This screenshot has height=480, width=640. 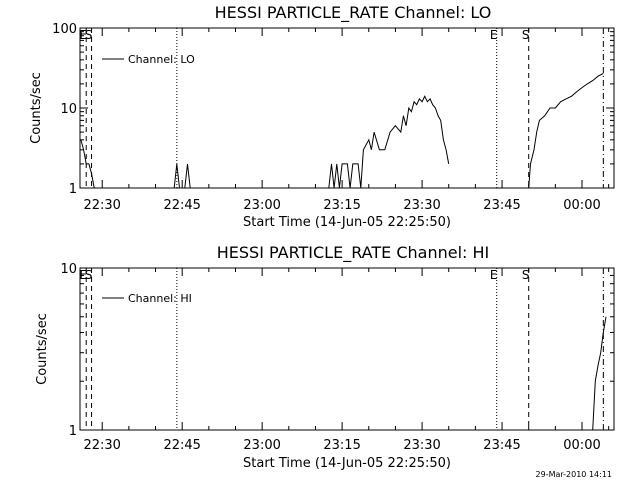 I want to click on panel-lo-legend-label: Channel: LO, so click(x=161, y=59).